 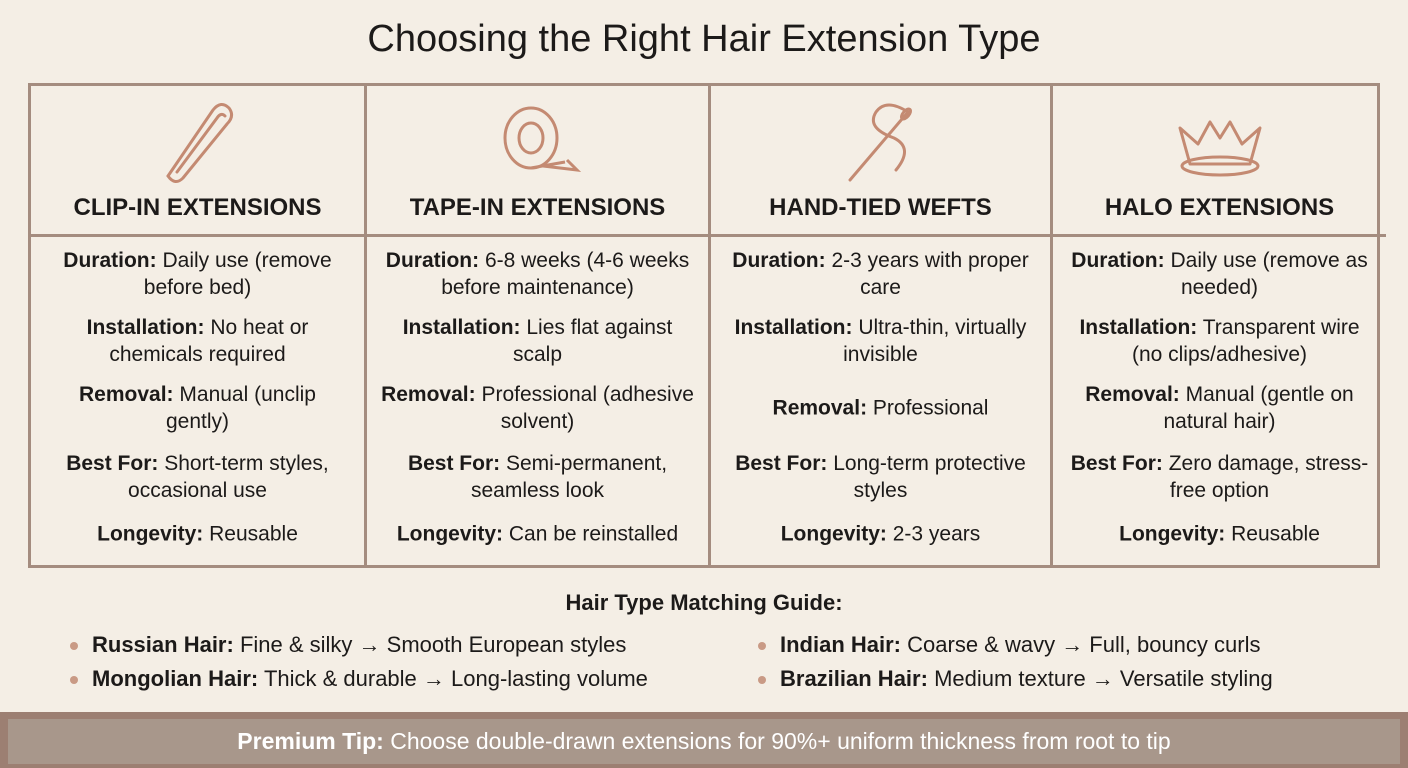 What do you see at coordinates (537, 207) in the screenshot?
I see `column-heading: TAPE-IN EXTENSIONS` at bounding box center [537, 207].